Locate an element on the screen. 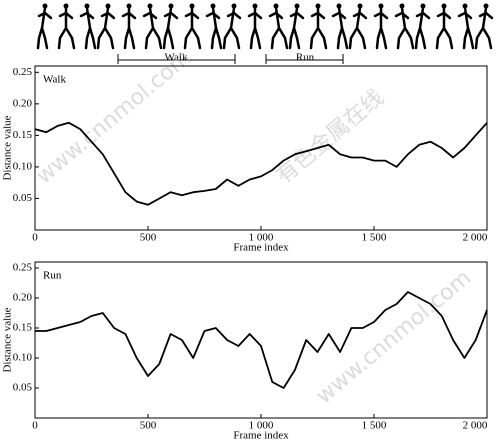 The height and width of the screenshot is (445, 500). strip-label: Run is located at coordinates (305, 58).